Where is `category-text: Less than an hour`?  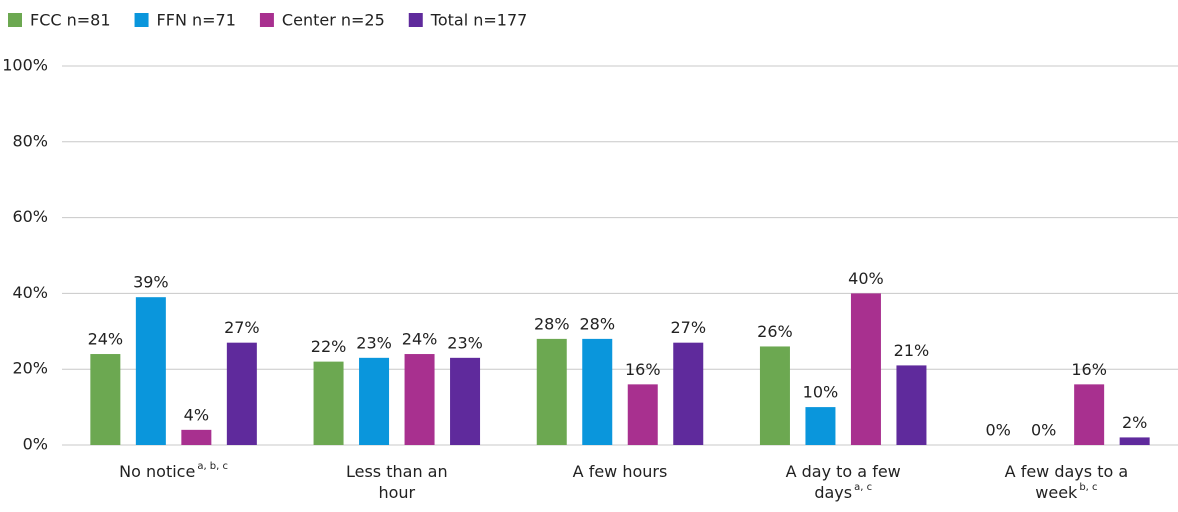 category-text: Less than an hour is located at coordinates (397, 482).